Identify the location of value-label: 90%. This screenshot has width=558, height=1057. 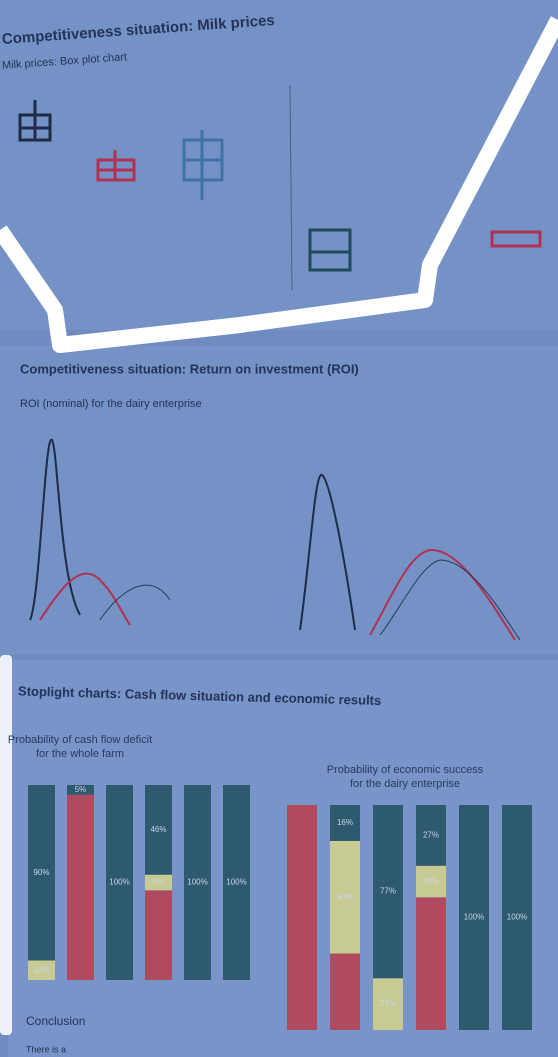
(41, 872).